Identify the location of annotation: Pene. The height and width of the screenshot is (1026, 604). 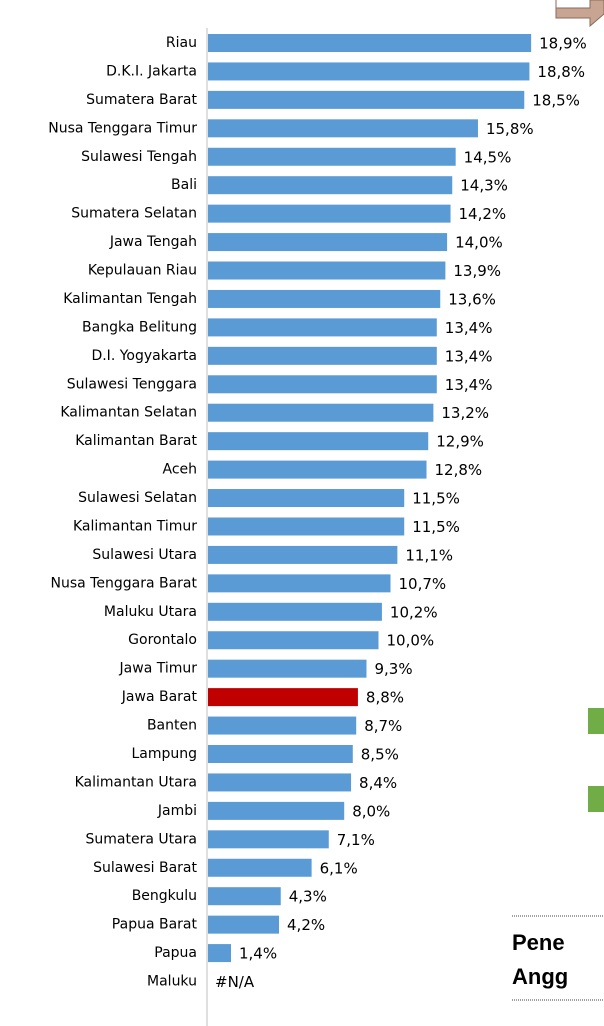
(538, 942).